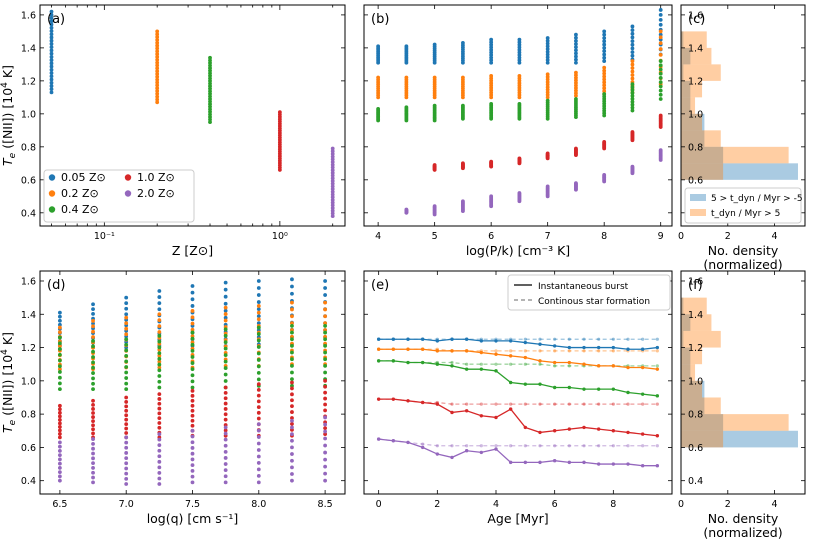 This screenshot has width=830, height=540. Describe the element at coordinates (28, 180) in the screenshot. I see `y-tick-label: 0.6` at that location.